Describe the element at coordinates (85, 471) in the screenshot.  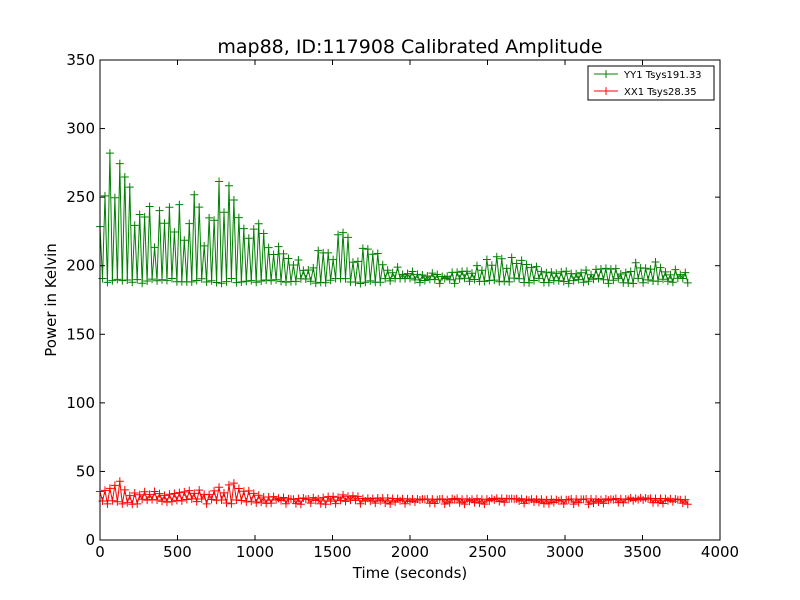
I see `y-tick-label: 50` at that location.